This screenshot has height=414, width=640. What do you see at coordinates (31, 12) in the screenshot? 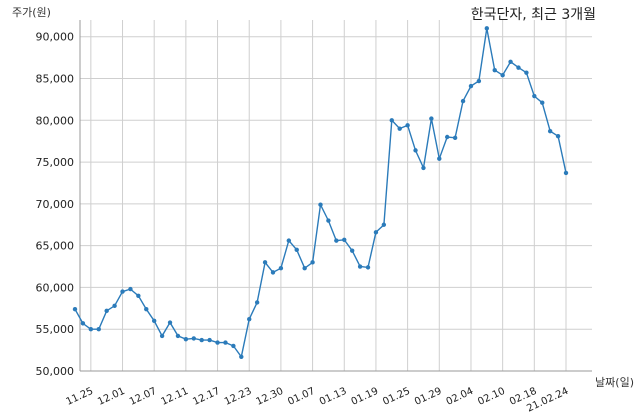
I see `y-axis-label: 주가(원)` at bounding box center [31, 12].